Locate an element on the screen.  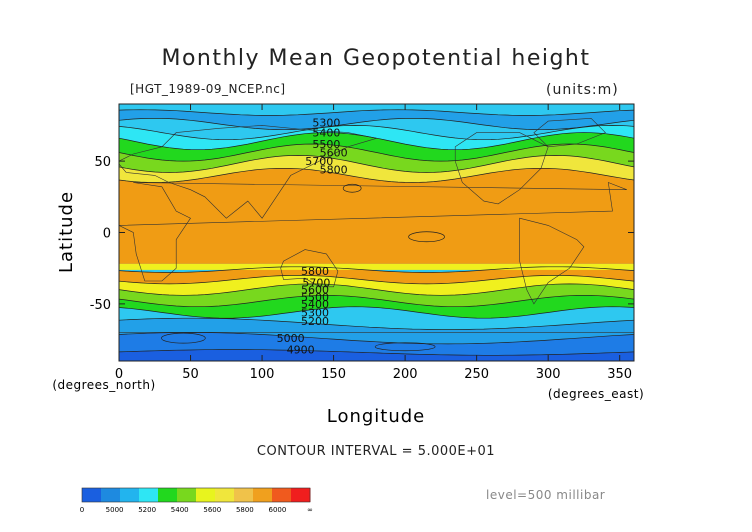
colorbar-tick-label: 5000 is located at coordinates (115, 510).